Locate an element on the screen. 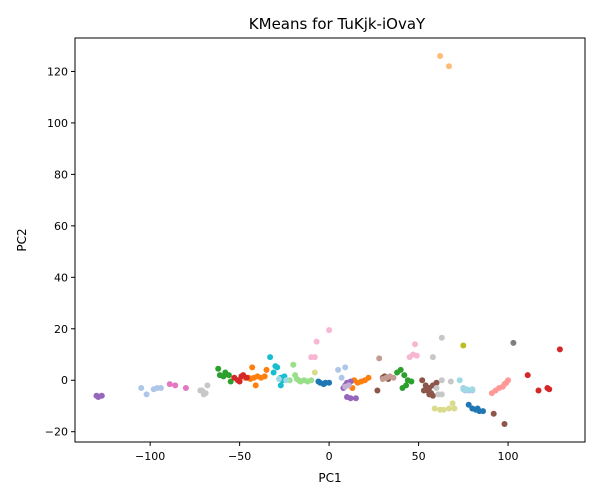  x-tick-label: −50 is located at coordinates (239, 456).